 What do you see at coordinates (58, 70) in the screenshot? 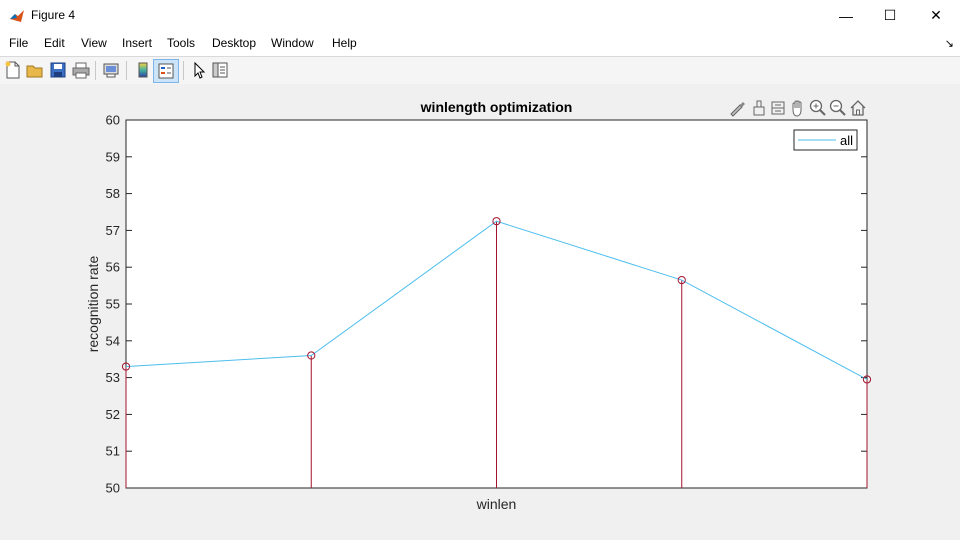
I see `save-icon` at bounding box center [58, 70].